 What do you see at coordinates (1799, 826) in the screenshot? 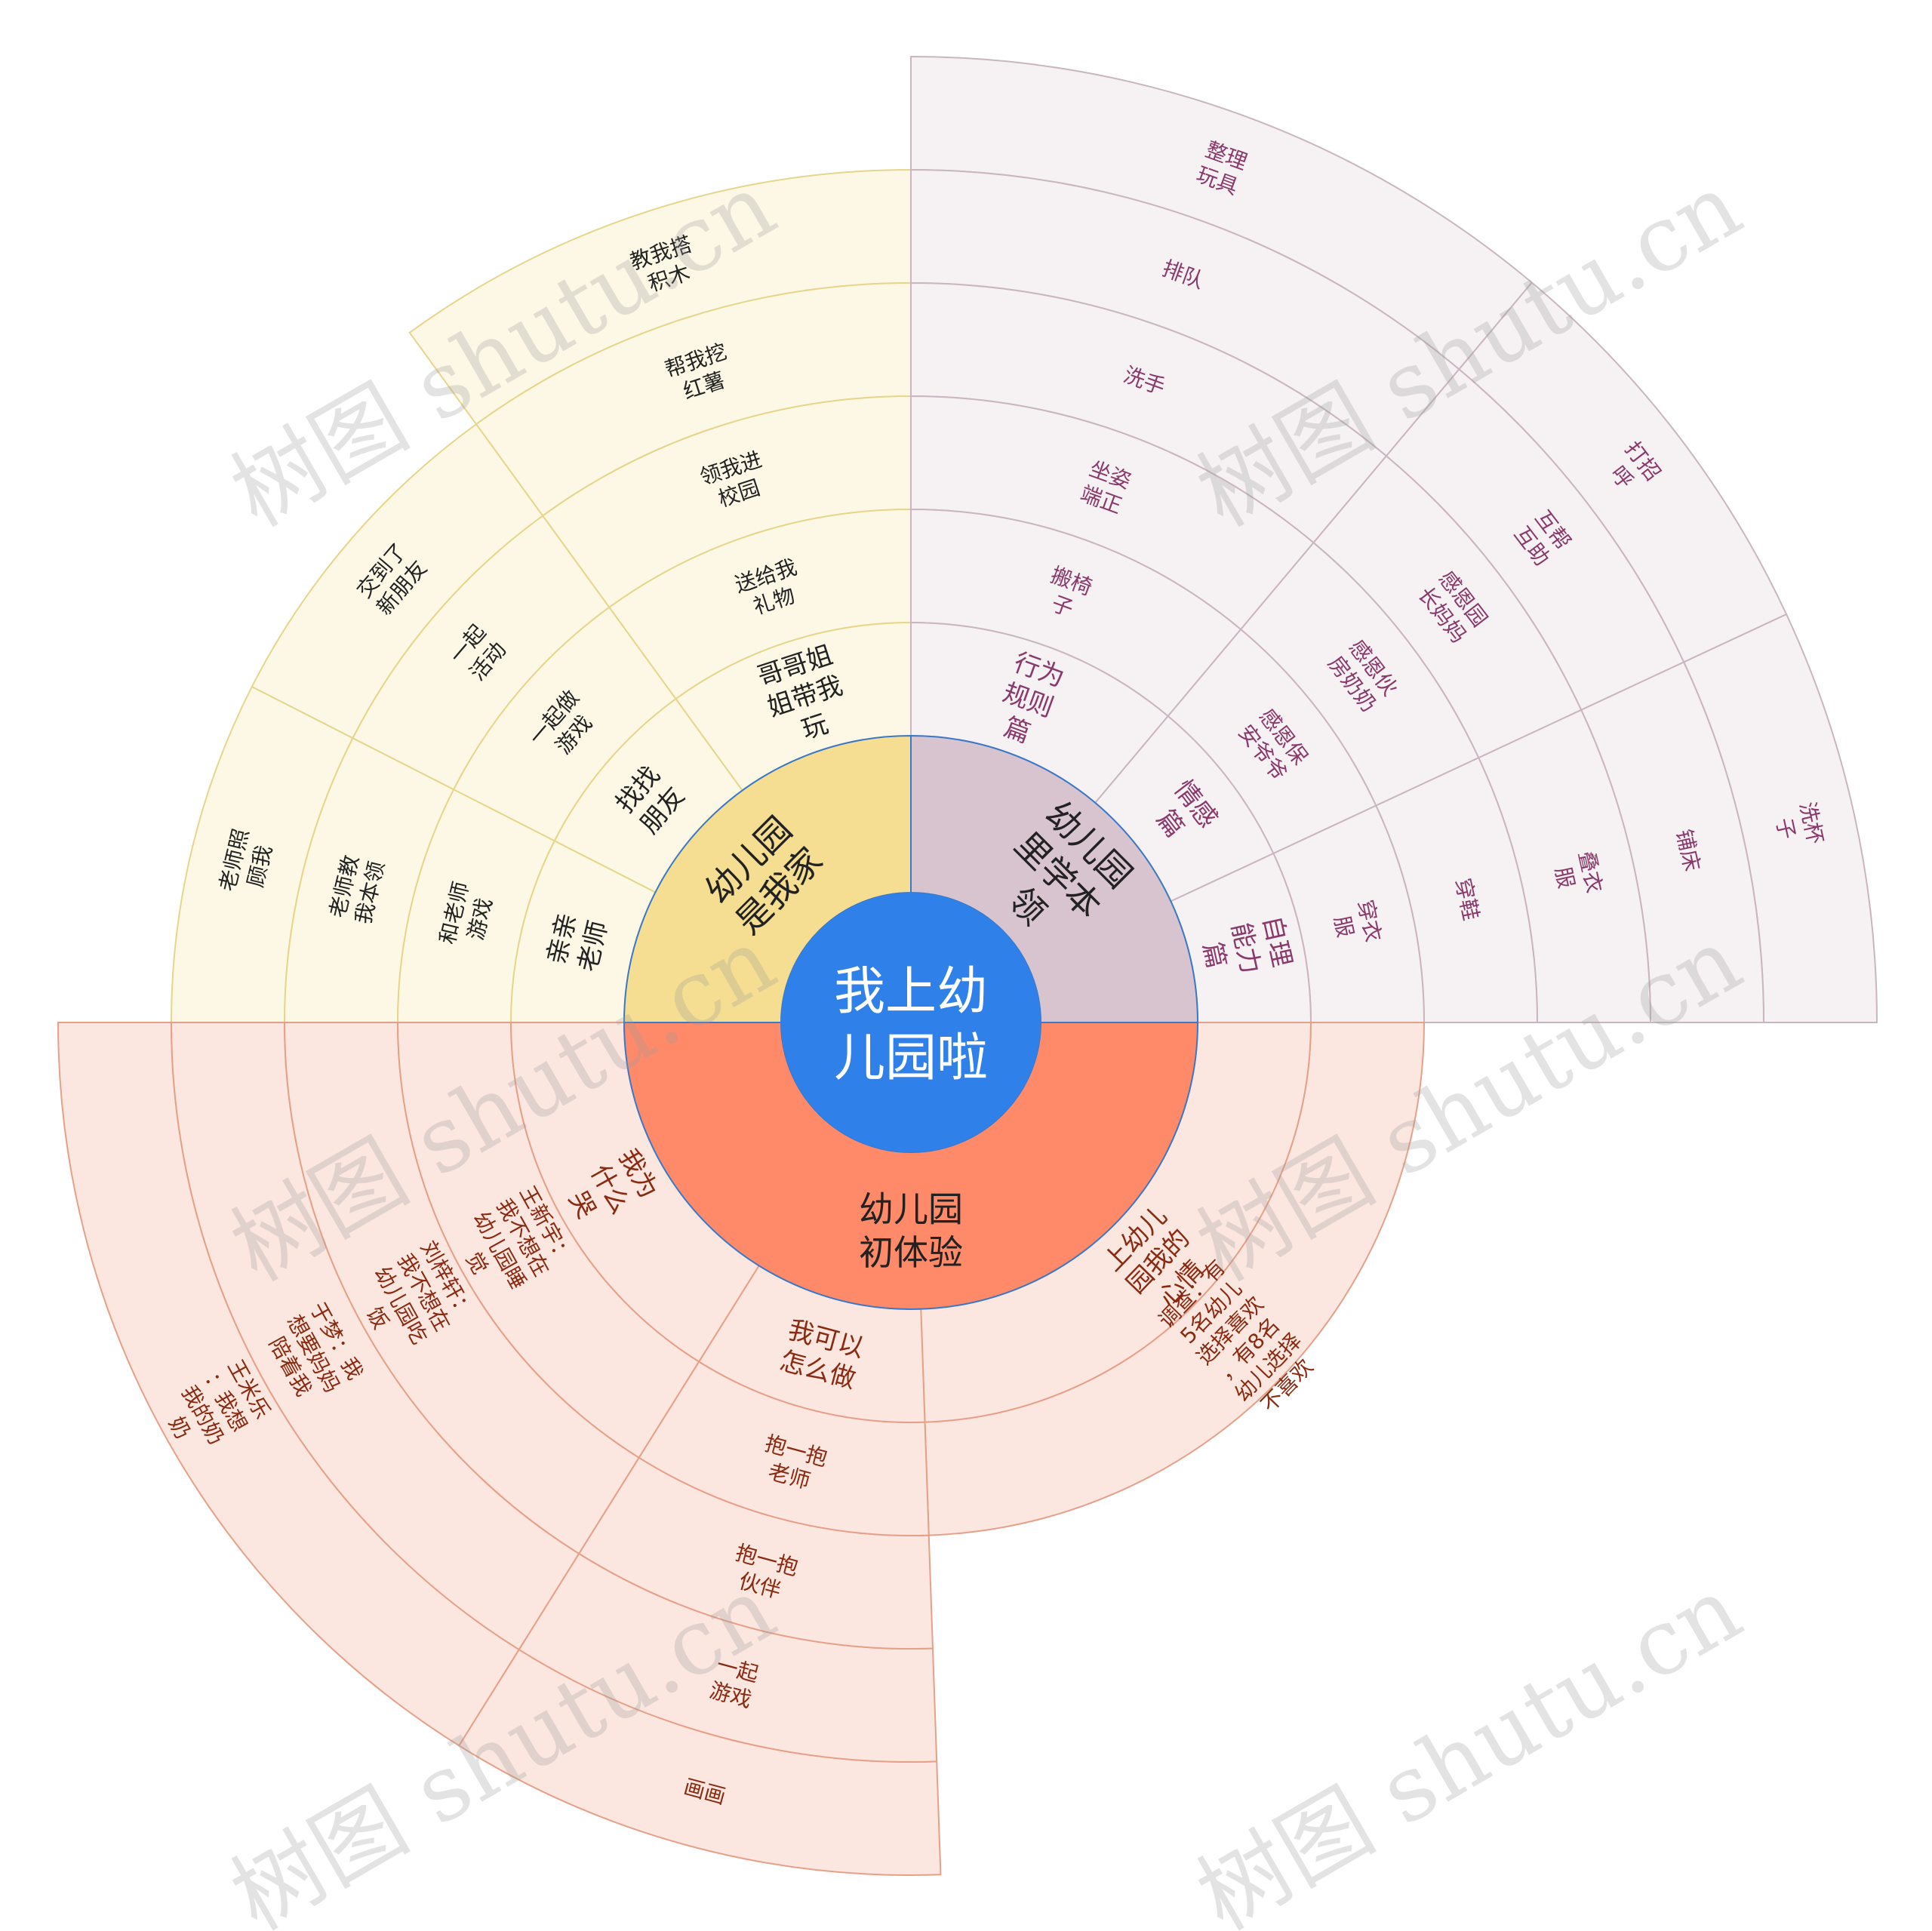
I see `leaf-label: 洗杯子` at bounding box center [1799, 826].